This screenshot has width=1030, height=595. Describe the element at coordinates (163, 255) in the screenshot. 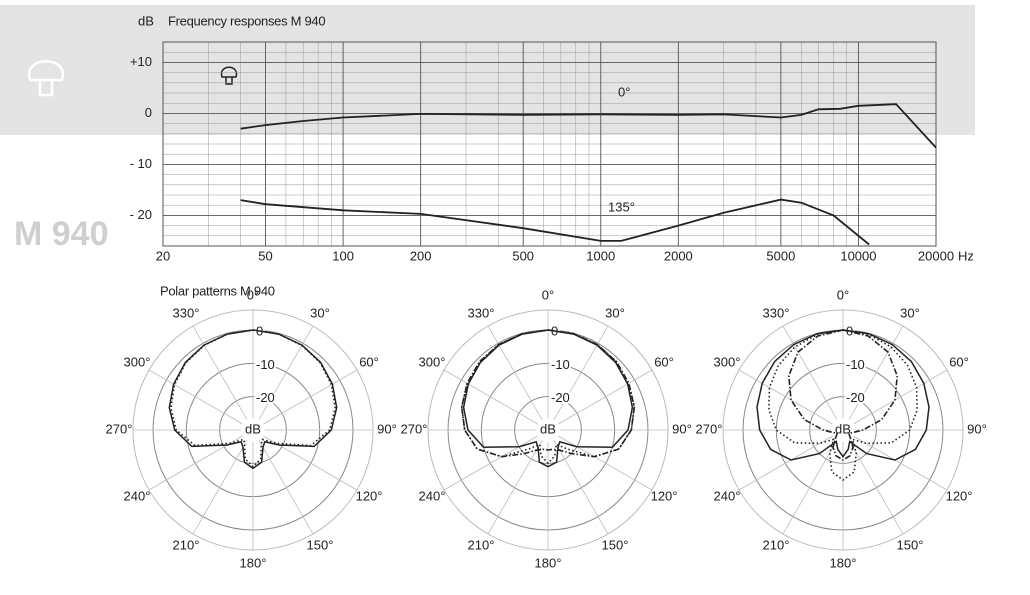

I see `x-tick-label: 20` at that location.